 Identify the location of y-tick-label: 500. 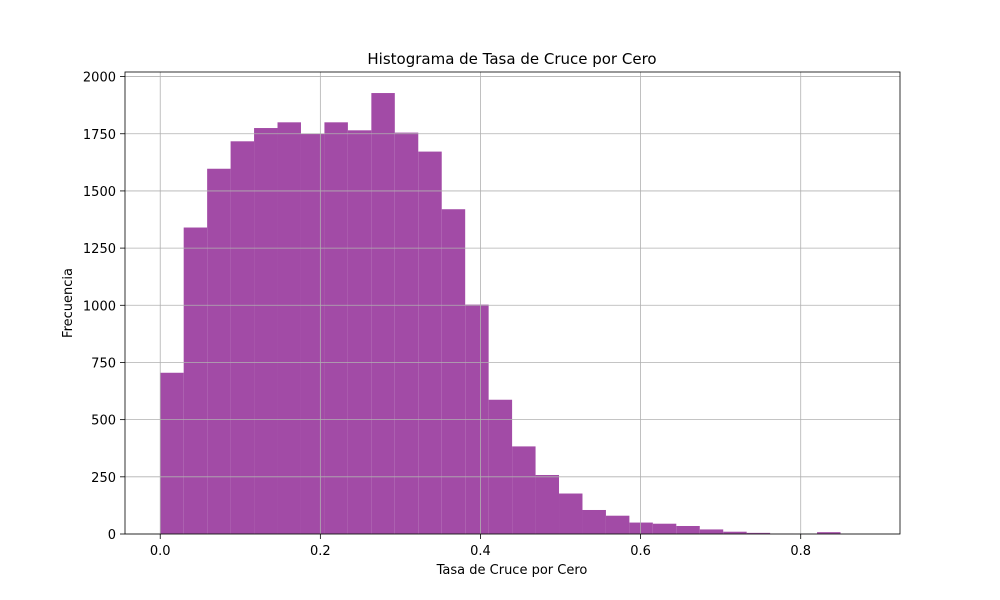
(103, 421).